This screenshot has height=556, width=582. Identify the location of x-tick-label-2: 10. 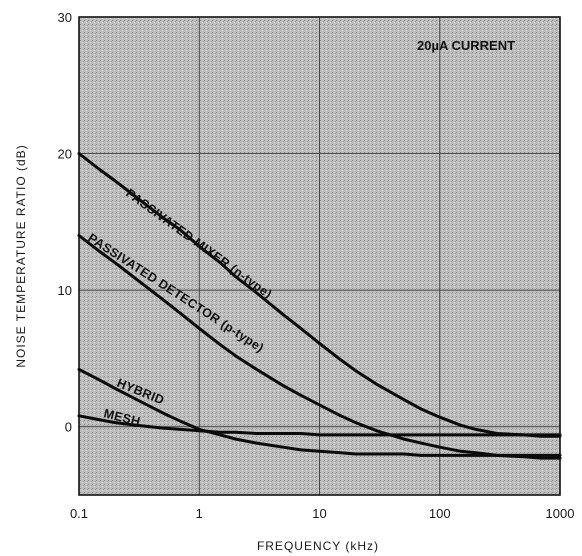
(319, 513).